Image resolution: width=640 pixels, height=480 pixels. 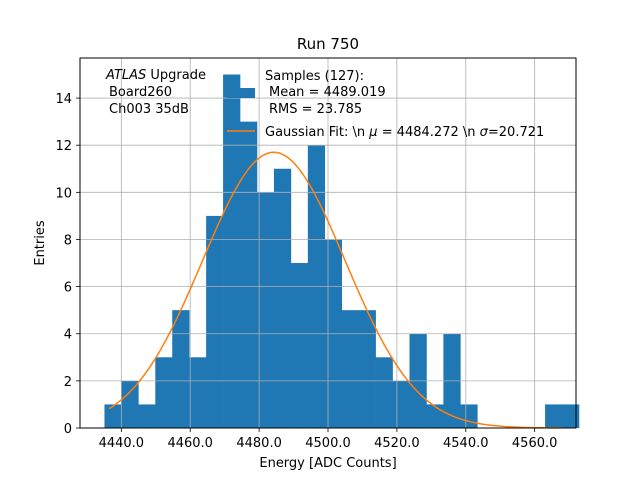 What do you see at coordinates (466, 443) in the screenshot?
I see `x-tick-label: 4540.0` at bounding box center [466, 443].